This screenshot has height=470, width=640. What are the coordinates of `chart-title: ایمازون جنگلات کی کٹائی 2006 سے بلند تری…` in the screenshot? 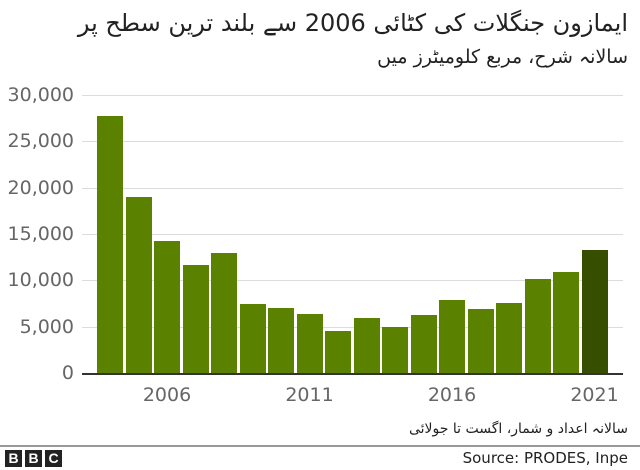 It's located at (352, 23).